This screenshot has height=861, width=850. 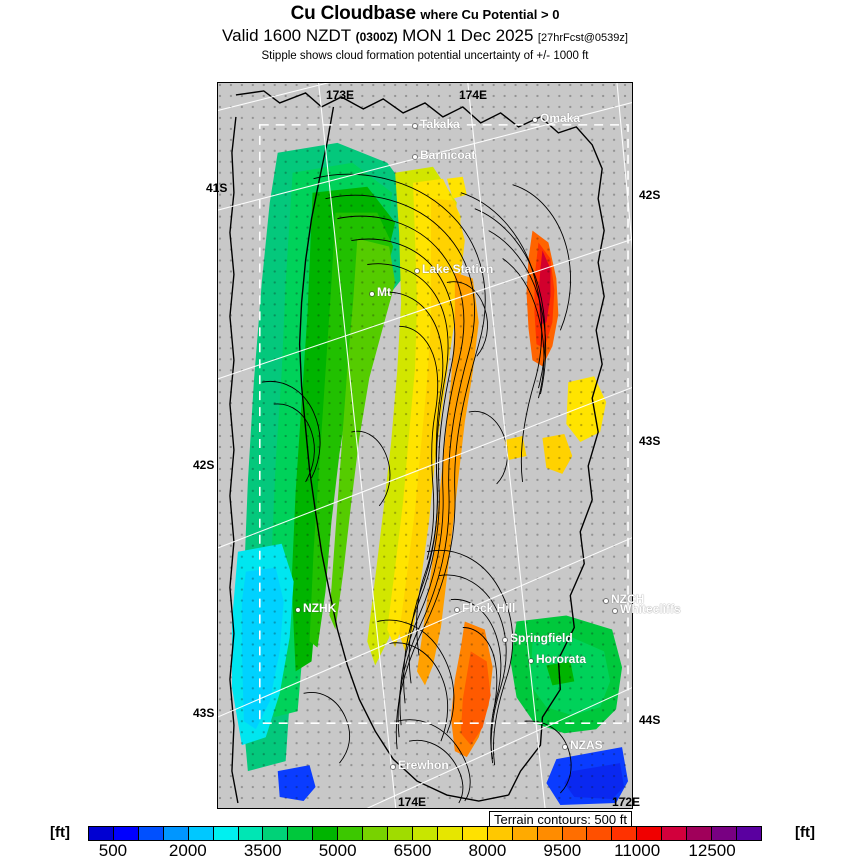 I want to click on graticule-label-174e-1: 174E, so click(x=473, y=95).